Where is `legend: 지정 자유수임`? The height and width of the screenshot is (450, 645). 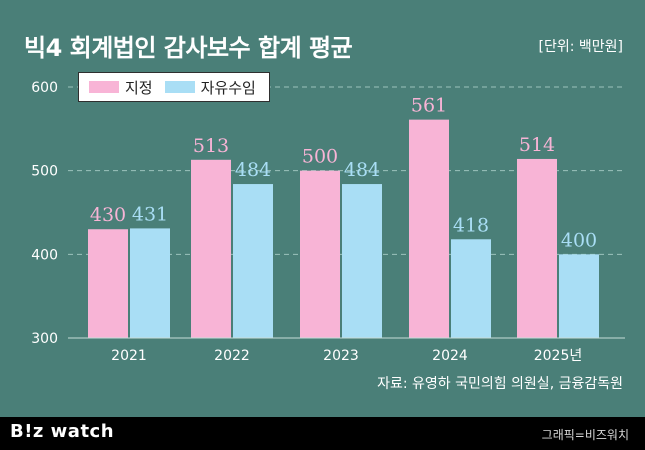
legend: 지정 자유수임 is located at coordinates (174, 87).